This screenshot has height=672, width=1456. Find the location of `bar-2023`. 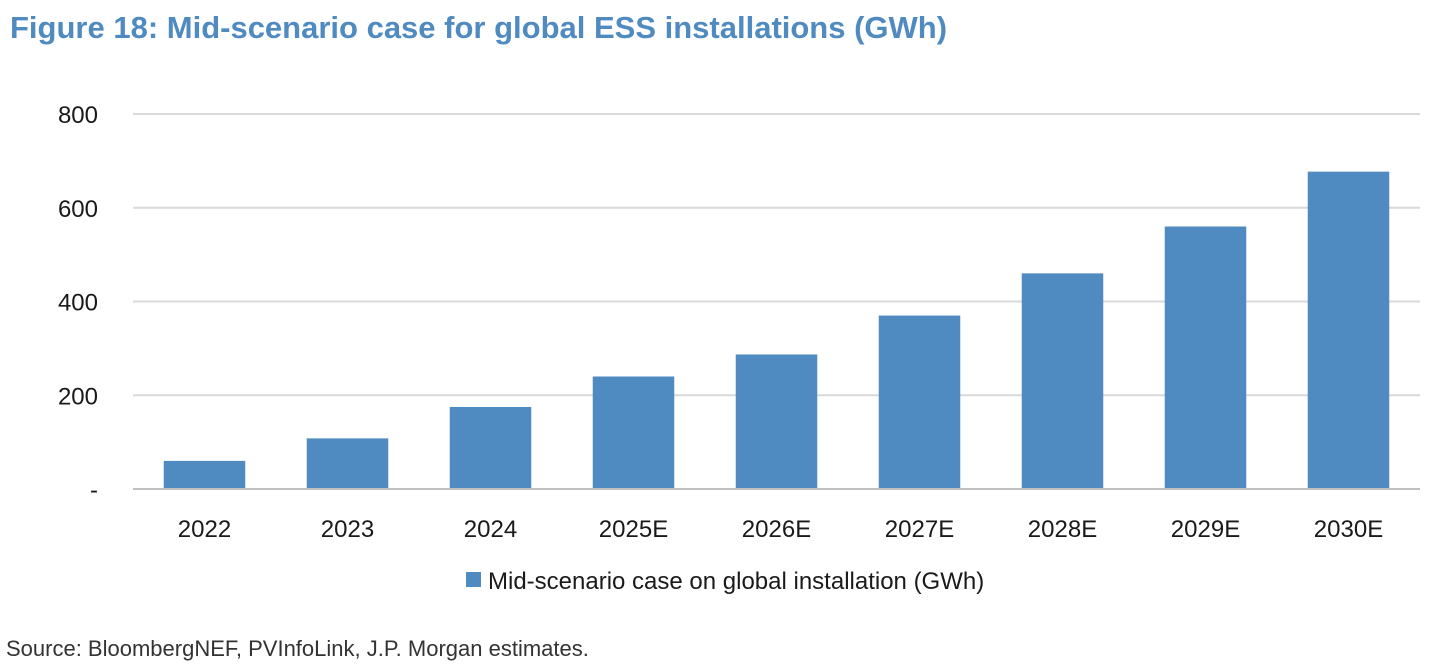

bar-2023 is located at coordinates (347, 463).